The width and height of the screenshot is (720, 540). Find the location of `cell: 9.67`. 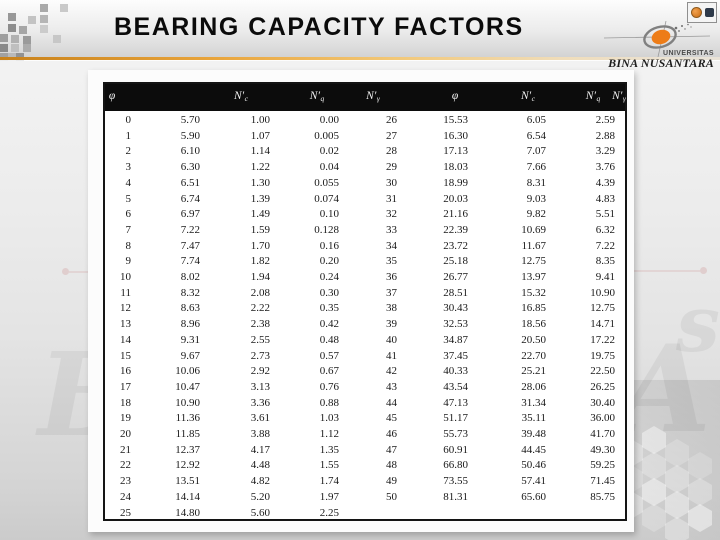

cell: 9.67 is located at coordinates (190, 355).